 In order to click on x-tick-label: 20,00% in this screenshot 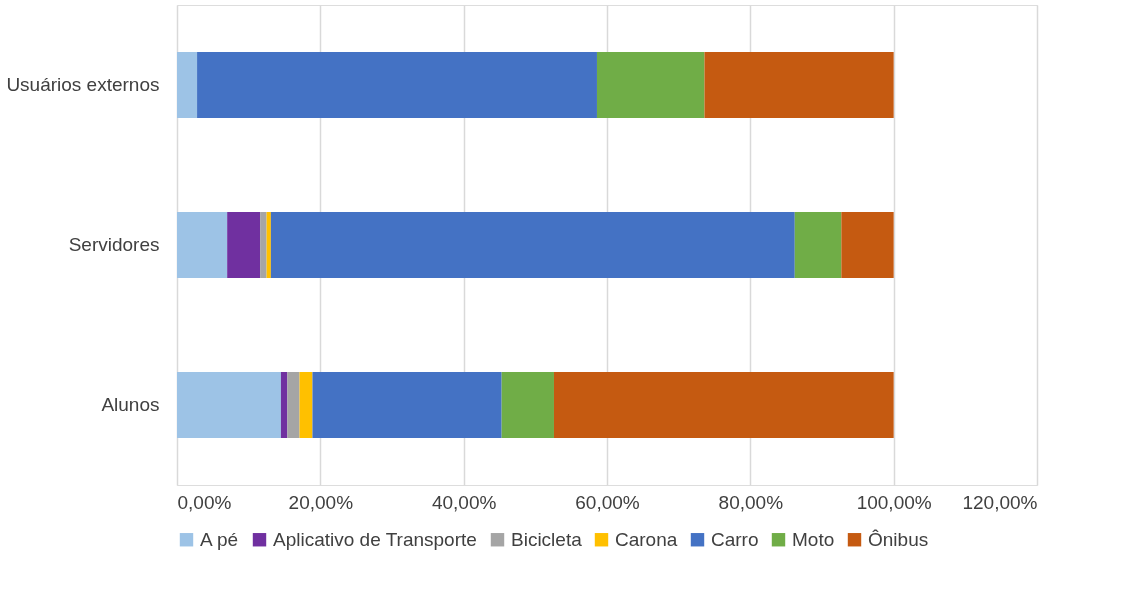, I will do `click(321, 502)`.